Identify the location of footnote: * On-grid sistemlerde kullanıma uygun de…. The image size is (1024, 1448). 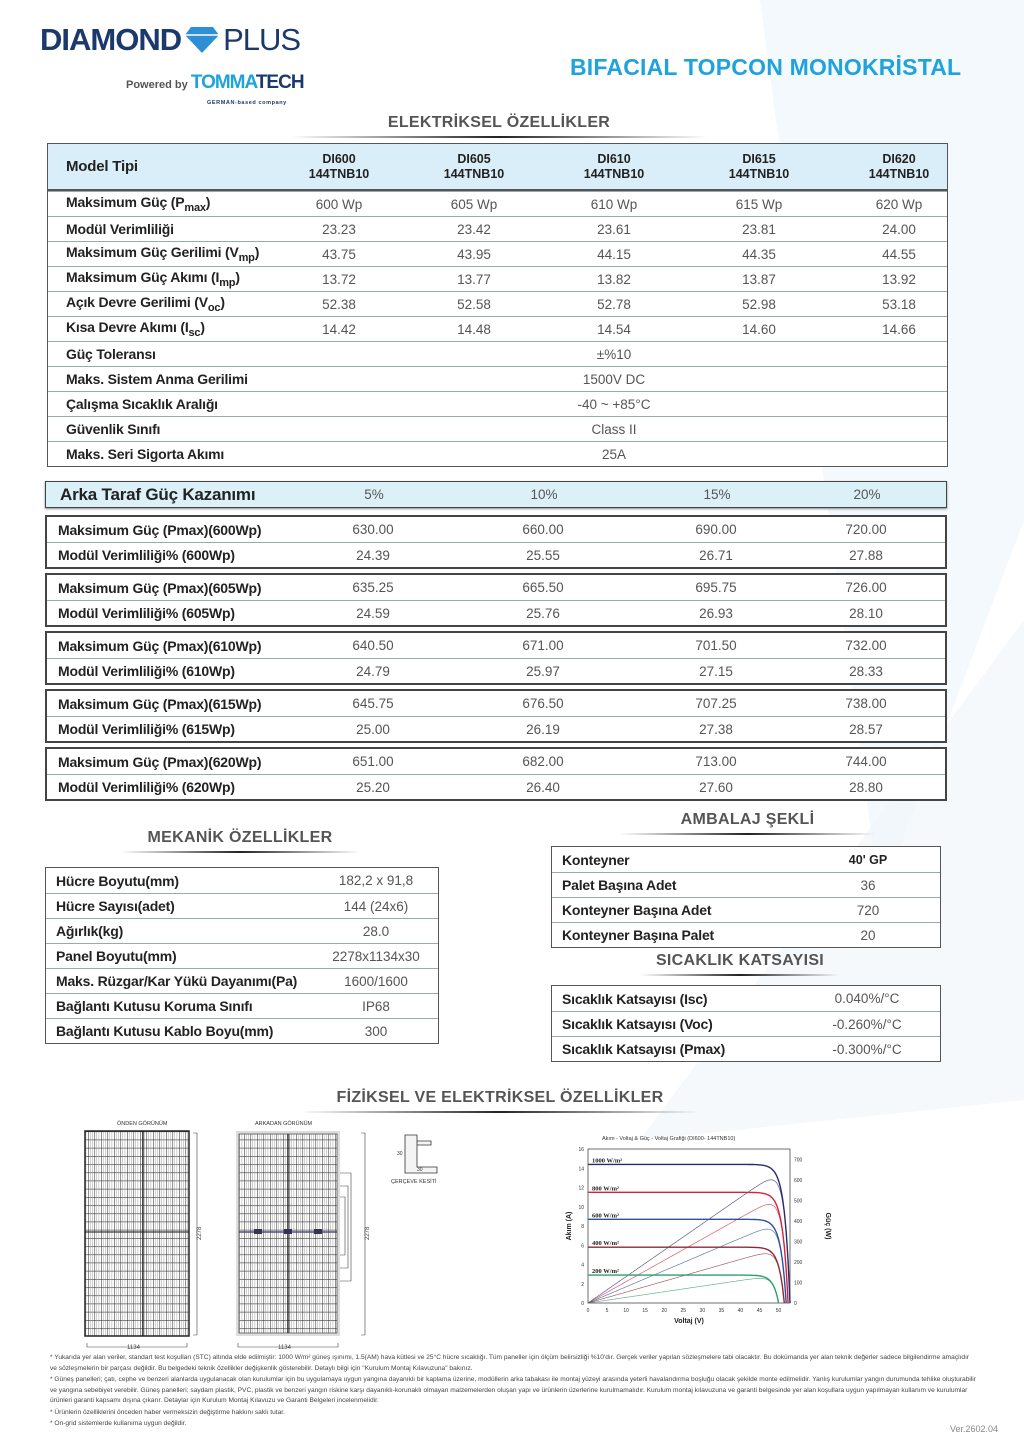
(118, 1423).